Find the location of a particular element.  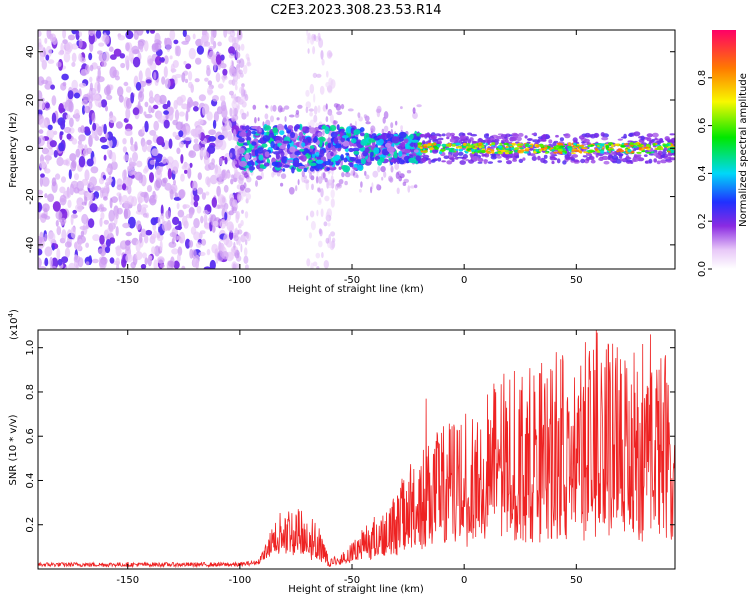

spectrogram-blob-2079 is located at coordinates (275, 130).